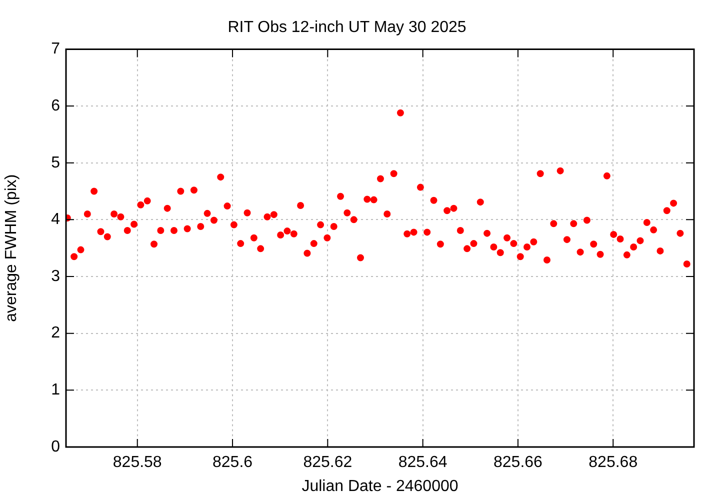 The width and height of the screenshot is (720, 504). Describe the element at coordinates (232, 463) in the screenshot. I see `x-tick-label: 825.6` at that location.